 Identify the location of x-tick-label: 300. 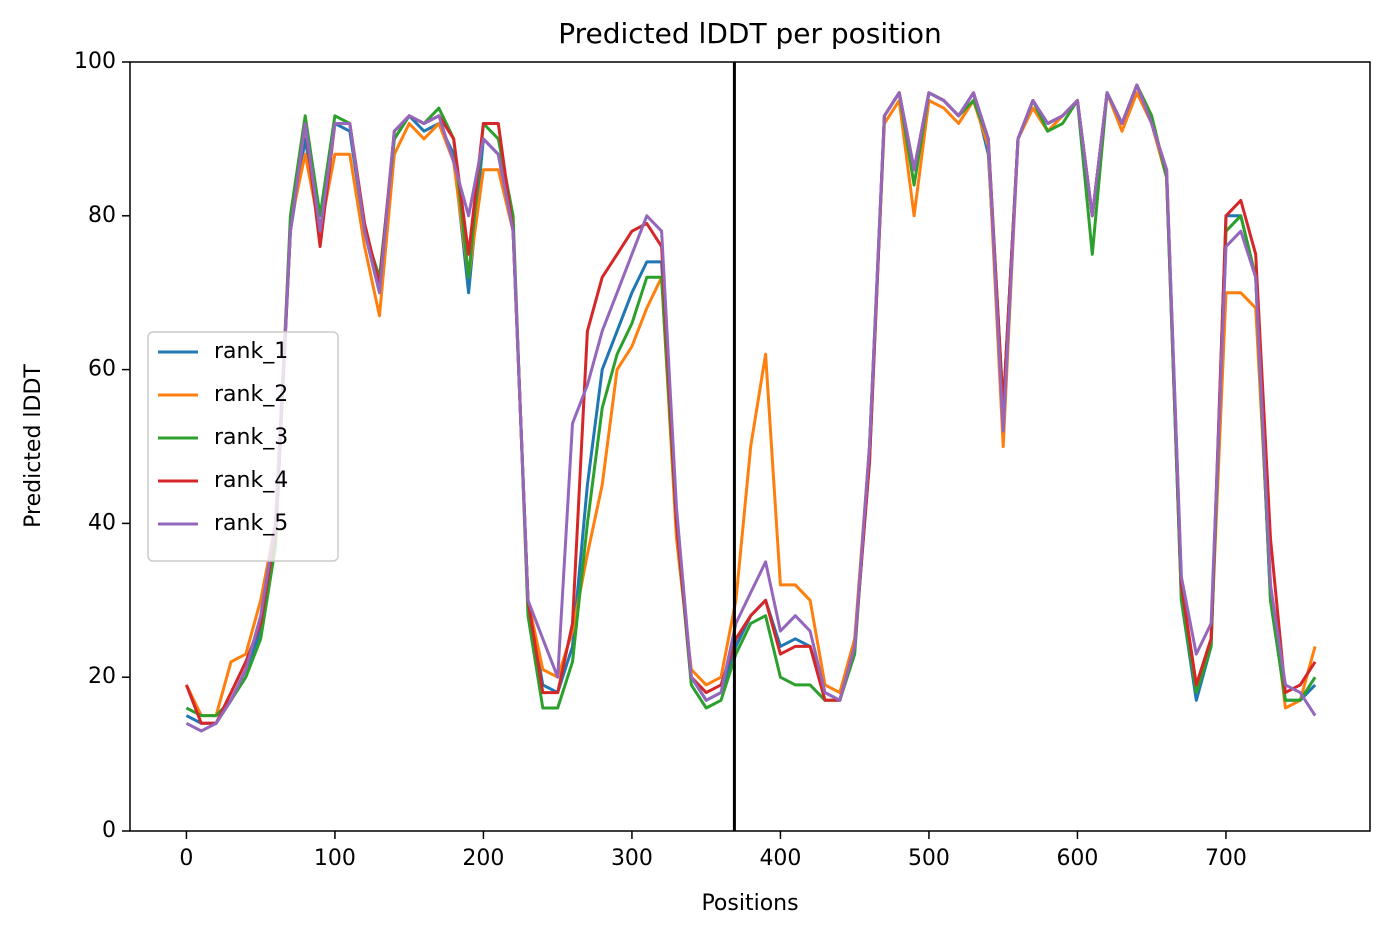
(632, 858).